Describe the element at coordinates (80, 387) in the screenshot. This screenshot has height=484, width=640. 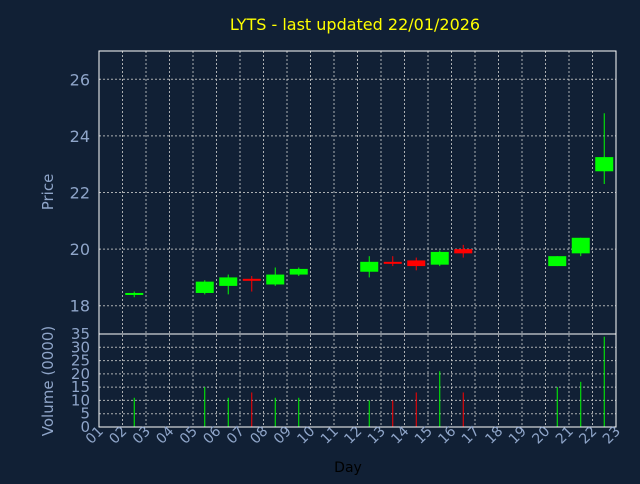
I see `volume-tick-label: 15` at that location.